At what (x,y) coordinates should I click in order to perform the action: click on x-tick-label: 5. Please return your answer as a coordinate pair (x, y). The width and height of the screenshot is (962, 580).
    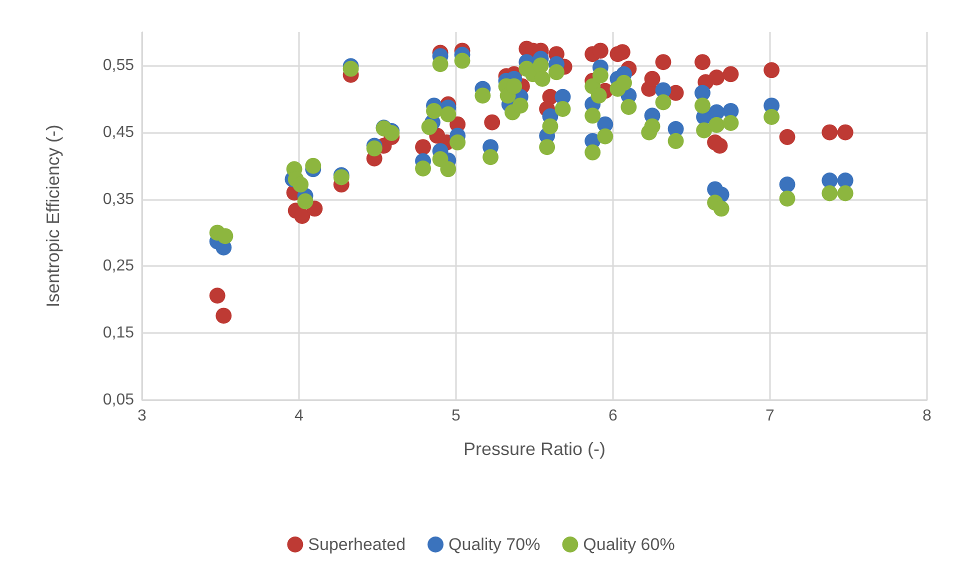
    Looking at the image, I should click on (456, 416).